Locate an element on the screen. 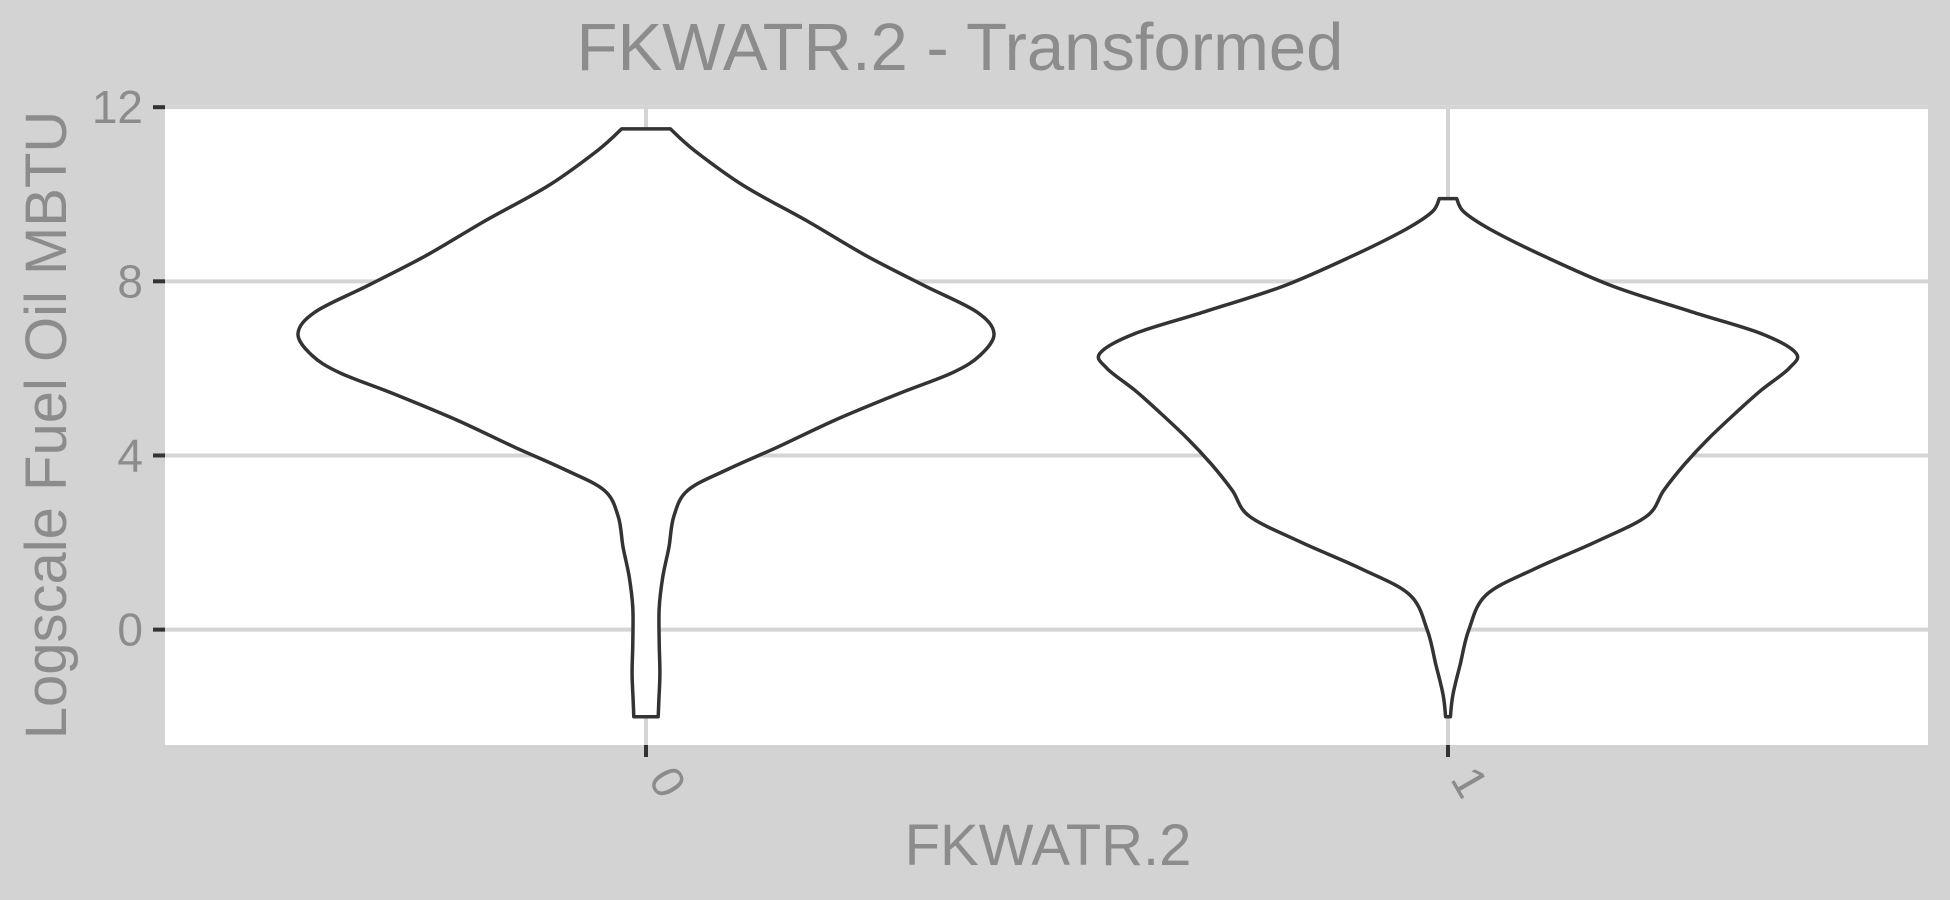 The image size is (1950, 900). y-axis-title: Logscale Fuel Oil MBTU is located at coordinates (46, 425).